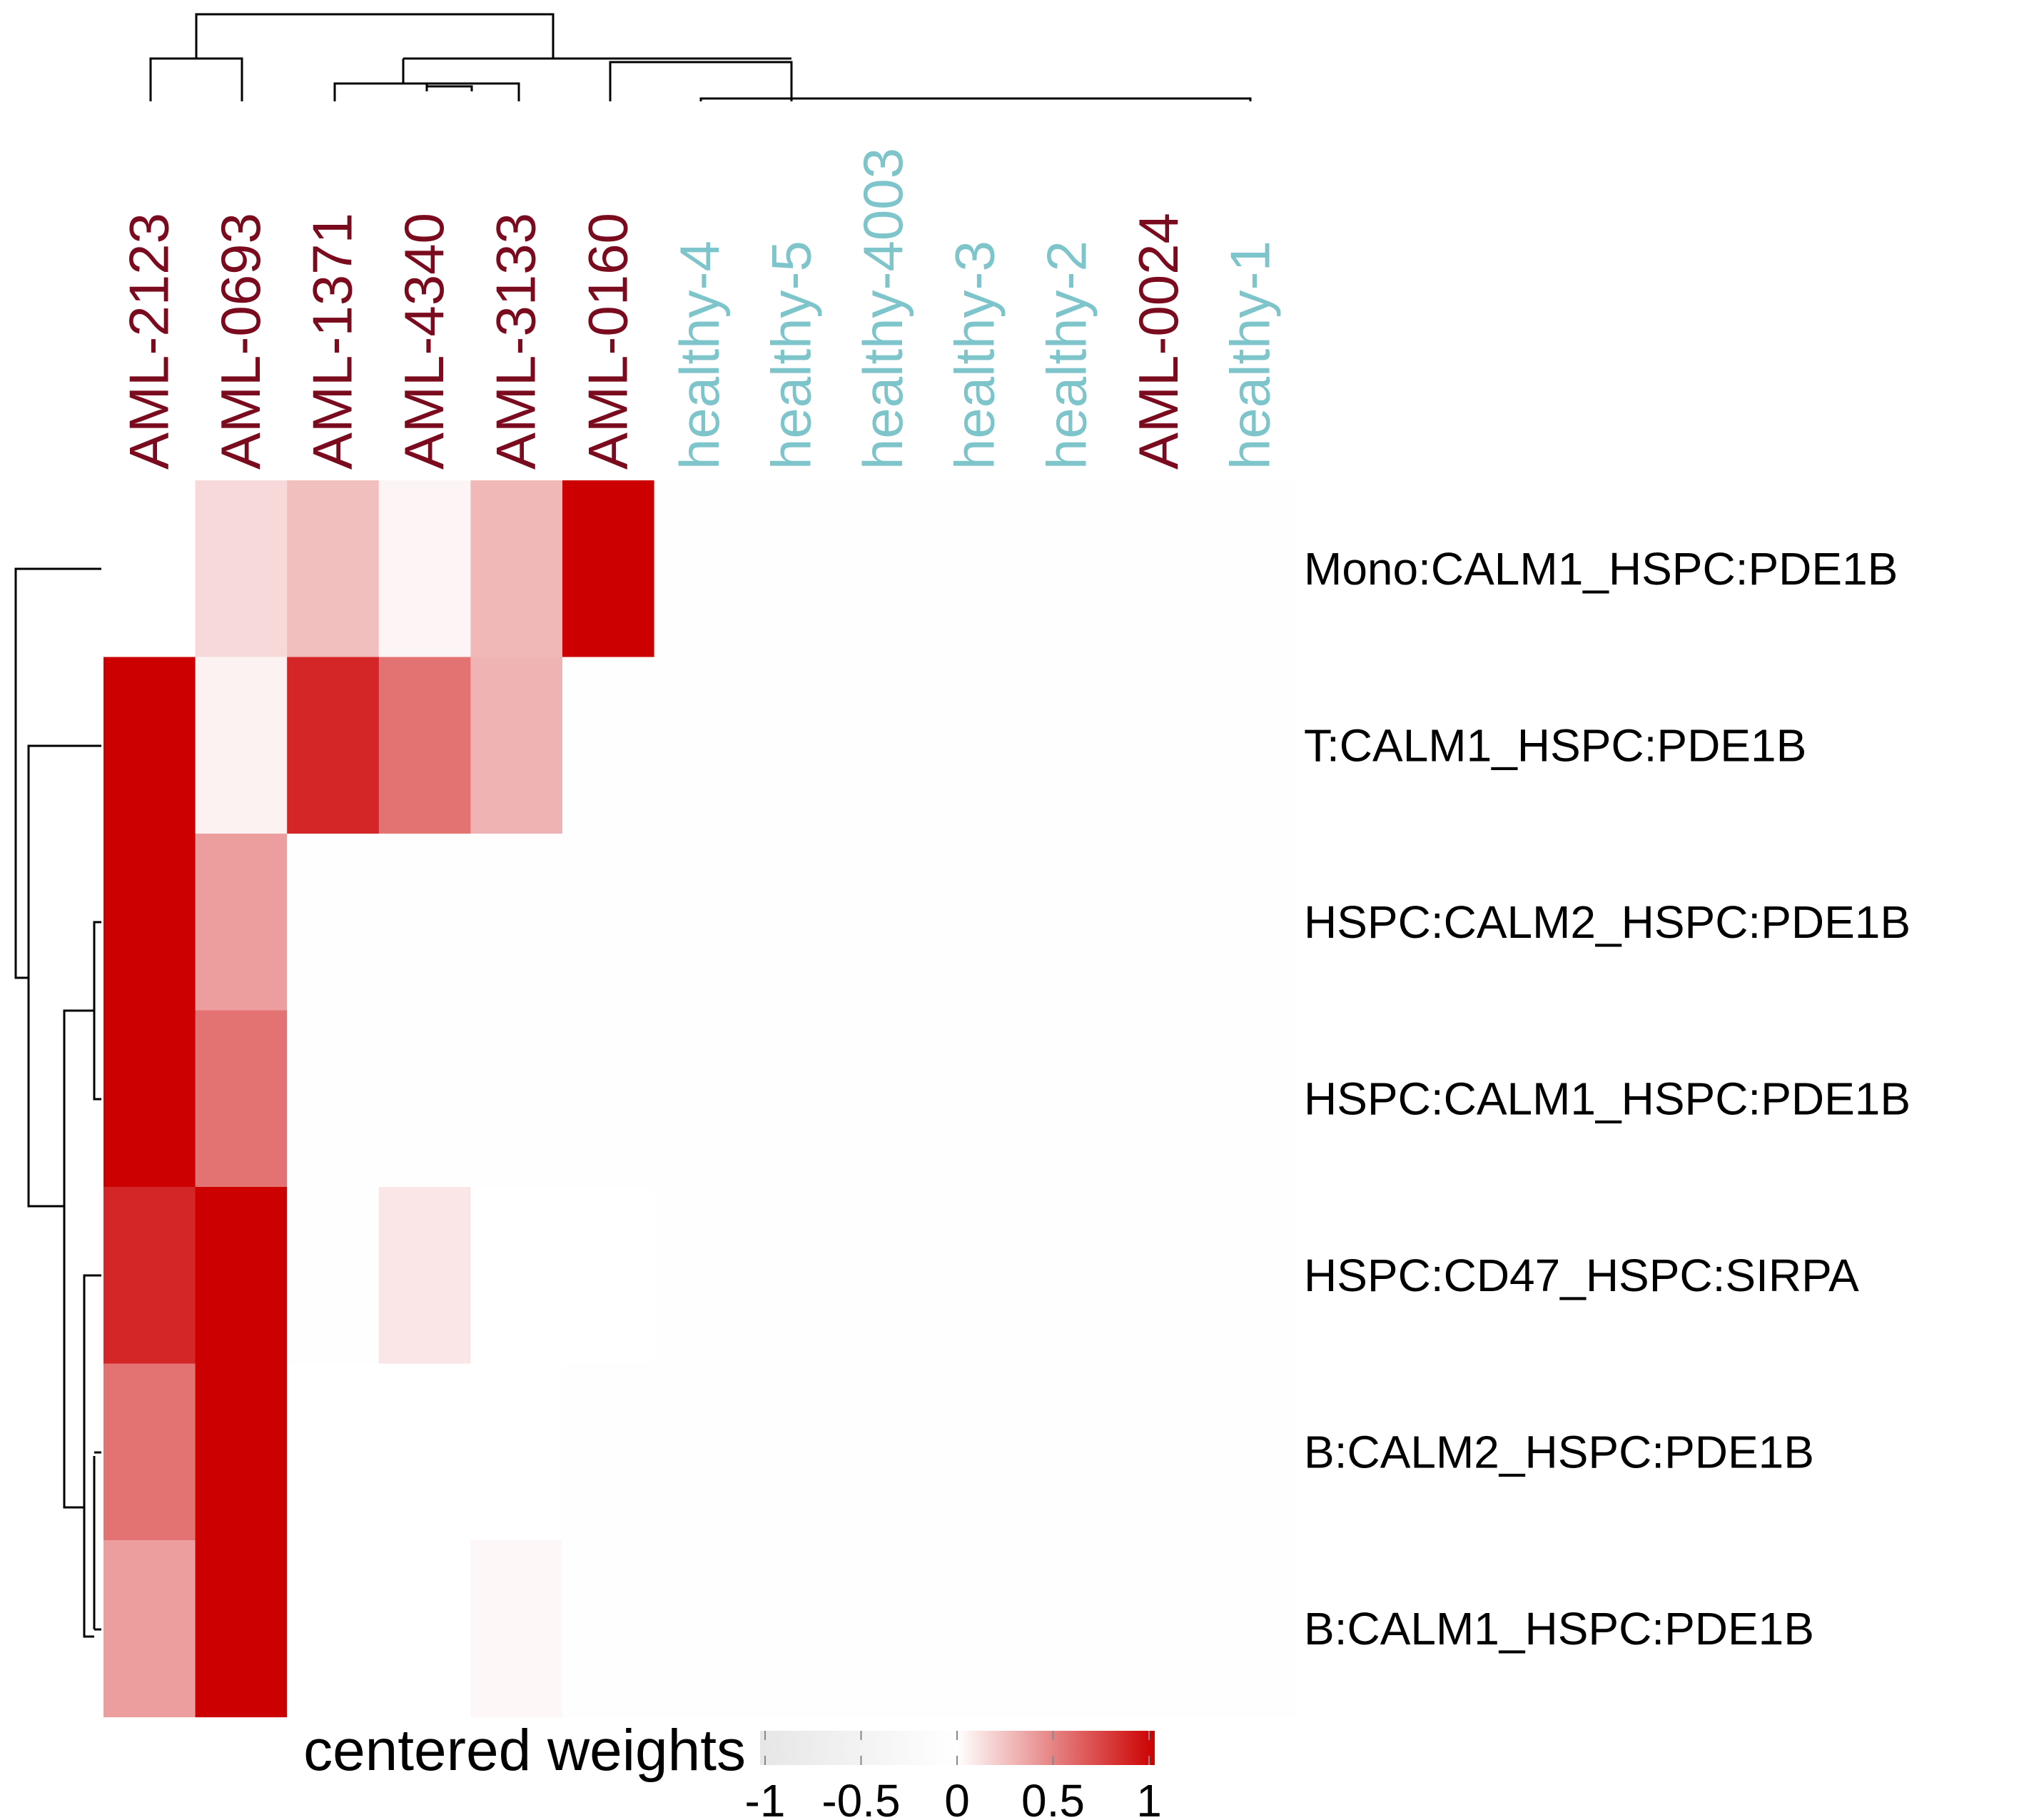 This screenshot has width=2034, height=1820. Describe the element at coordinates (975, 355) in the screenshot. I see `column-label: healthy-3` at that location.